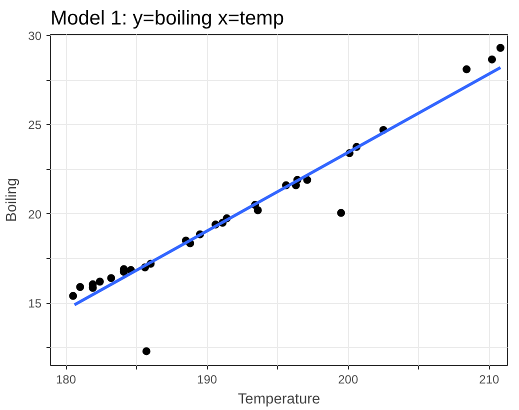 The height and width of the screenshot is (410, 519). I want to click on y-tick-label: 15, so click(35, 303).